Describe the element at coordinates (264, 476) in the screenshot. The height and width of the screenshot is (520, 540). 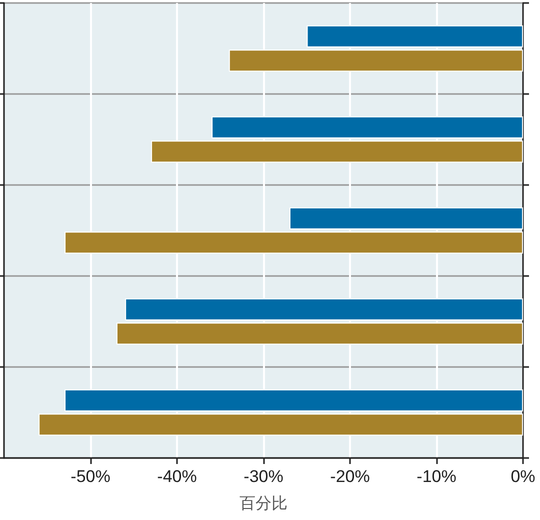
I see `x-tick-label: -30%` at that location.